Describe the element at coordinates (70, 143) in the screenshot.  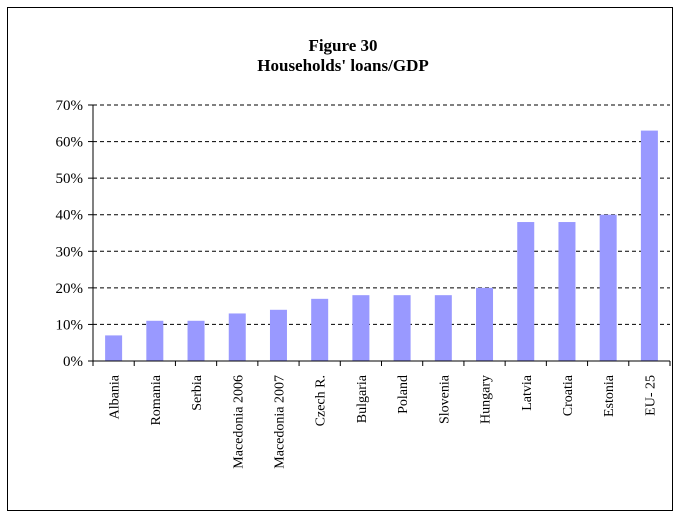
I see `y-tick-label: 60%` at that location.